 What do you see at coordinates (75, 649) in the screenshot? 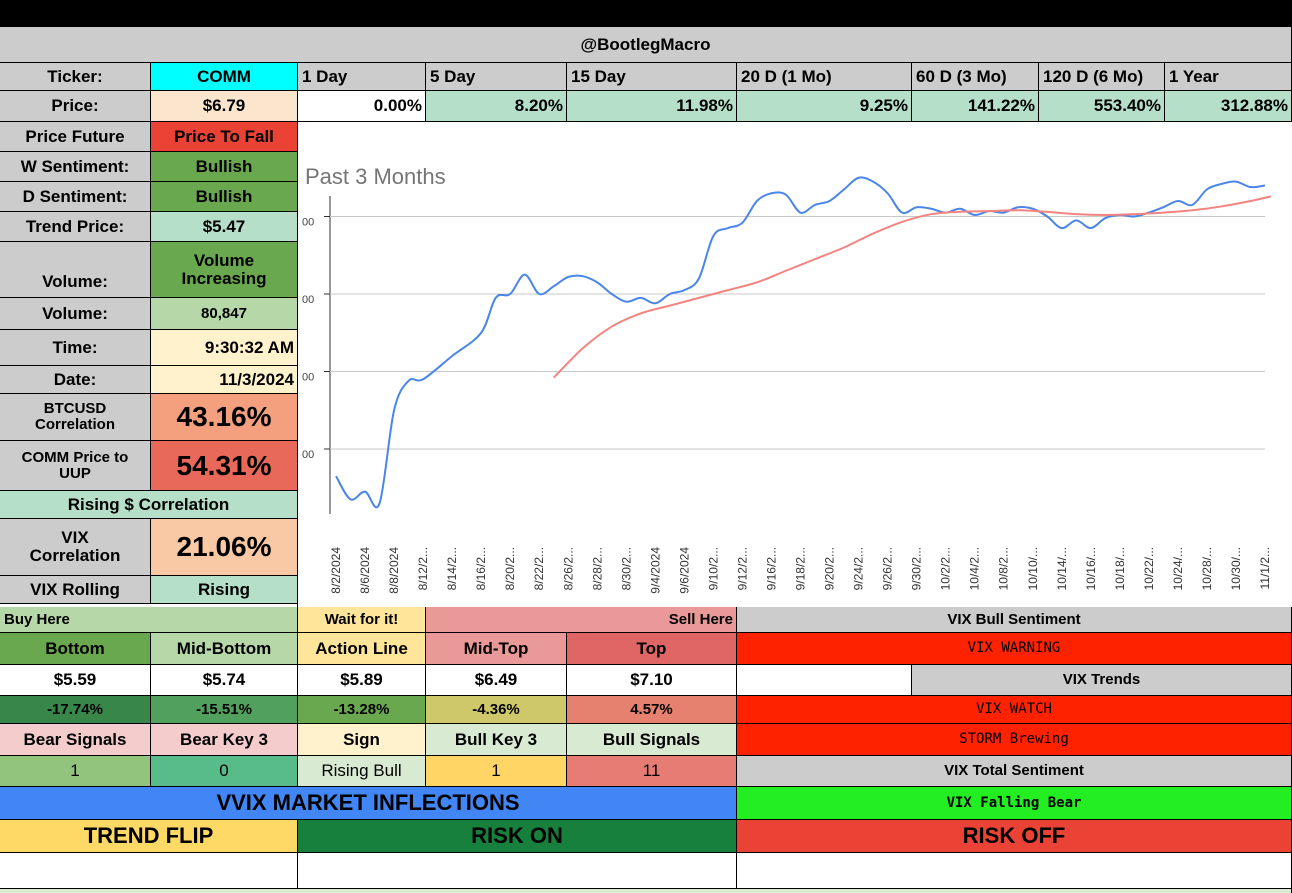
I see `level-bottom-header: Bottom` at bounding box center [75, 649].